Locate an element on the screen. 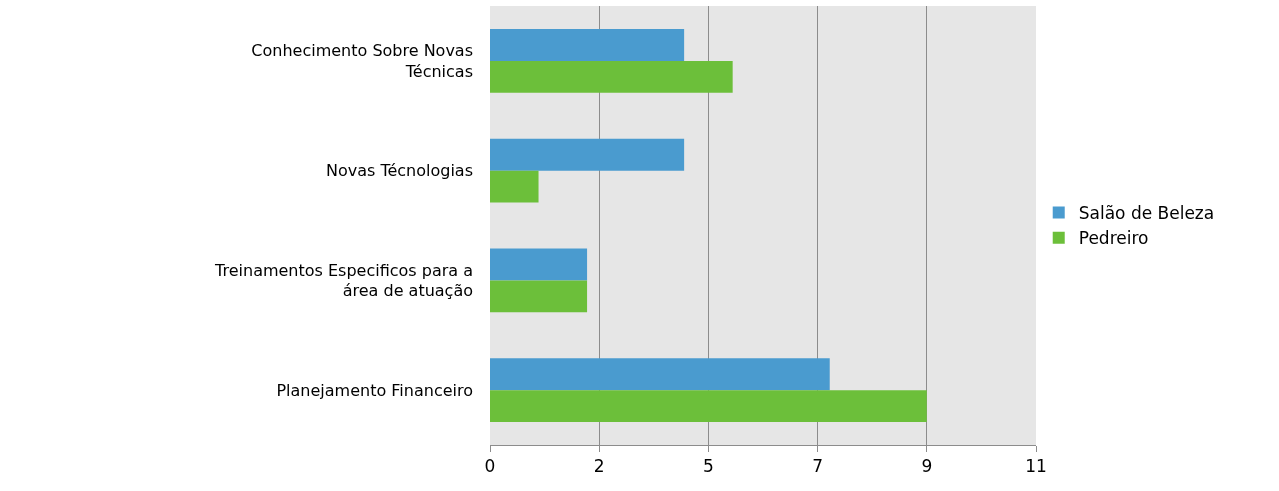 The height and width of the screenshot is (491, 1279). legend-label: Pedreiro is located at coordinates (1113, 238).